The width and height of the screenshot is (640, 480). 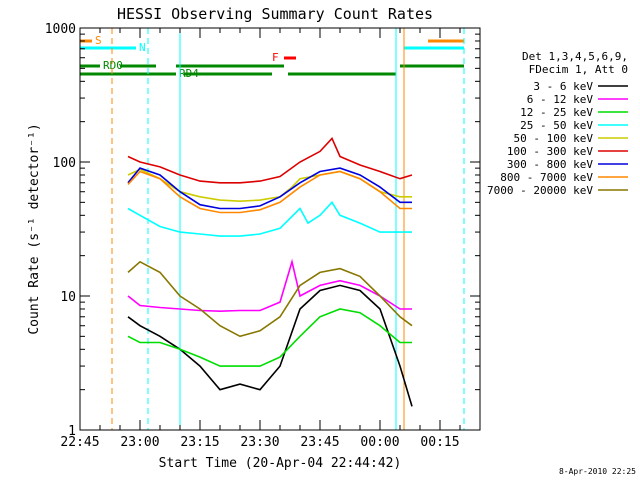 What do you see at coordinates (597, 471) in the screenshot?
I see `timestamp: 8-Apr-2010 22:25` at bounding box center [597, 471].